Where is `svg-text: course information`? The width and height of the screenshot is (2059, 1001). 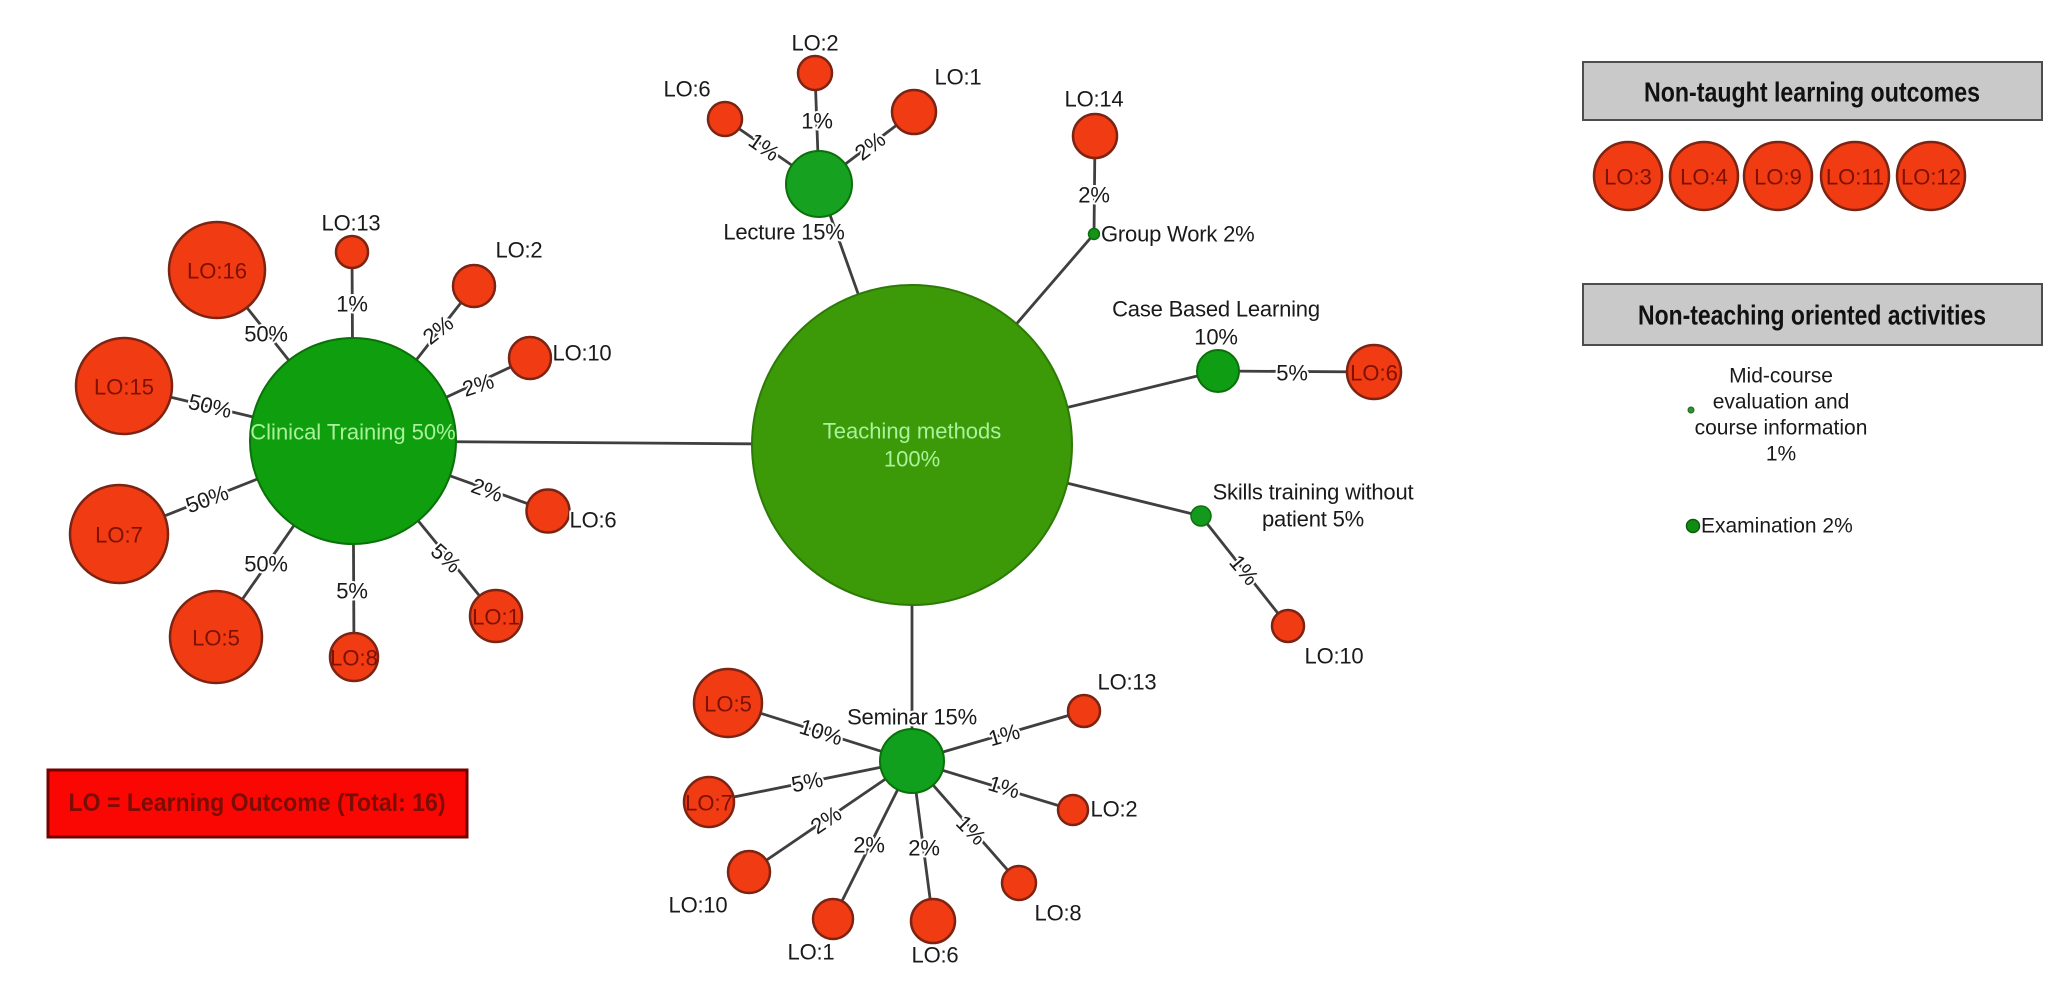
svg-text: course information is located at coordinates (1781, 428).